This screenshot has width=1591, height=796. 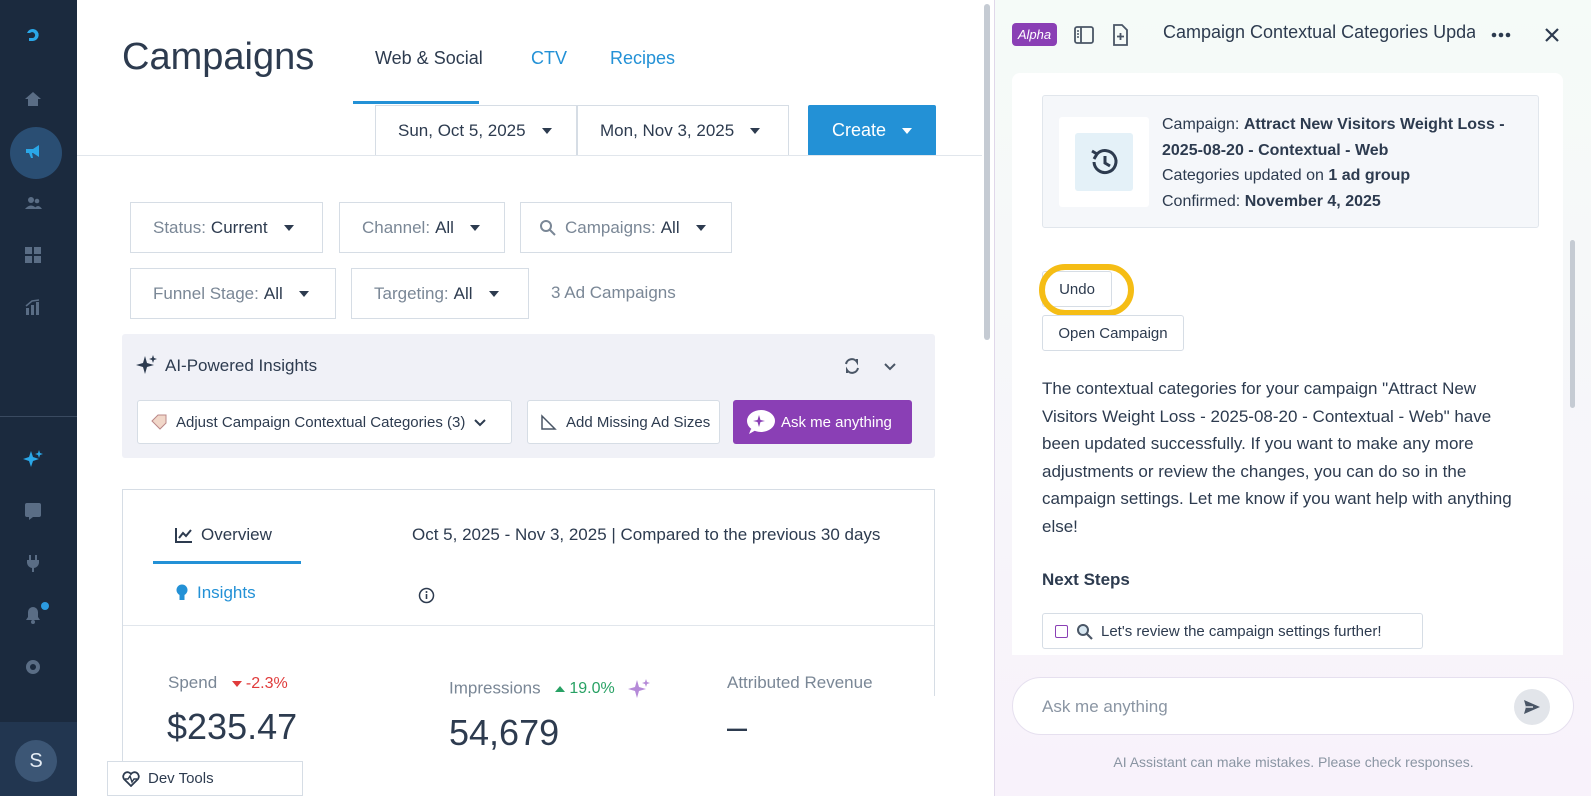 What do you see at coordinates (36, 761) in the screenshot?
I see `avatar: S` at bounding box center [36, 761].